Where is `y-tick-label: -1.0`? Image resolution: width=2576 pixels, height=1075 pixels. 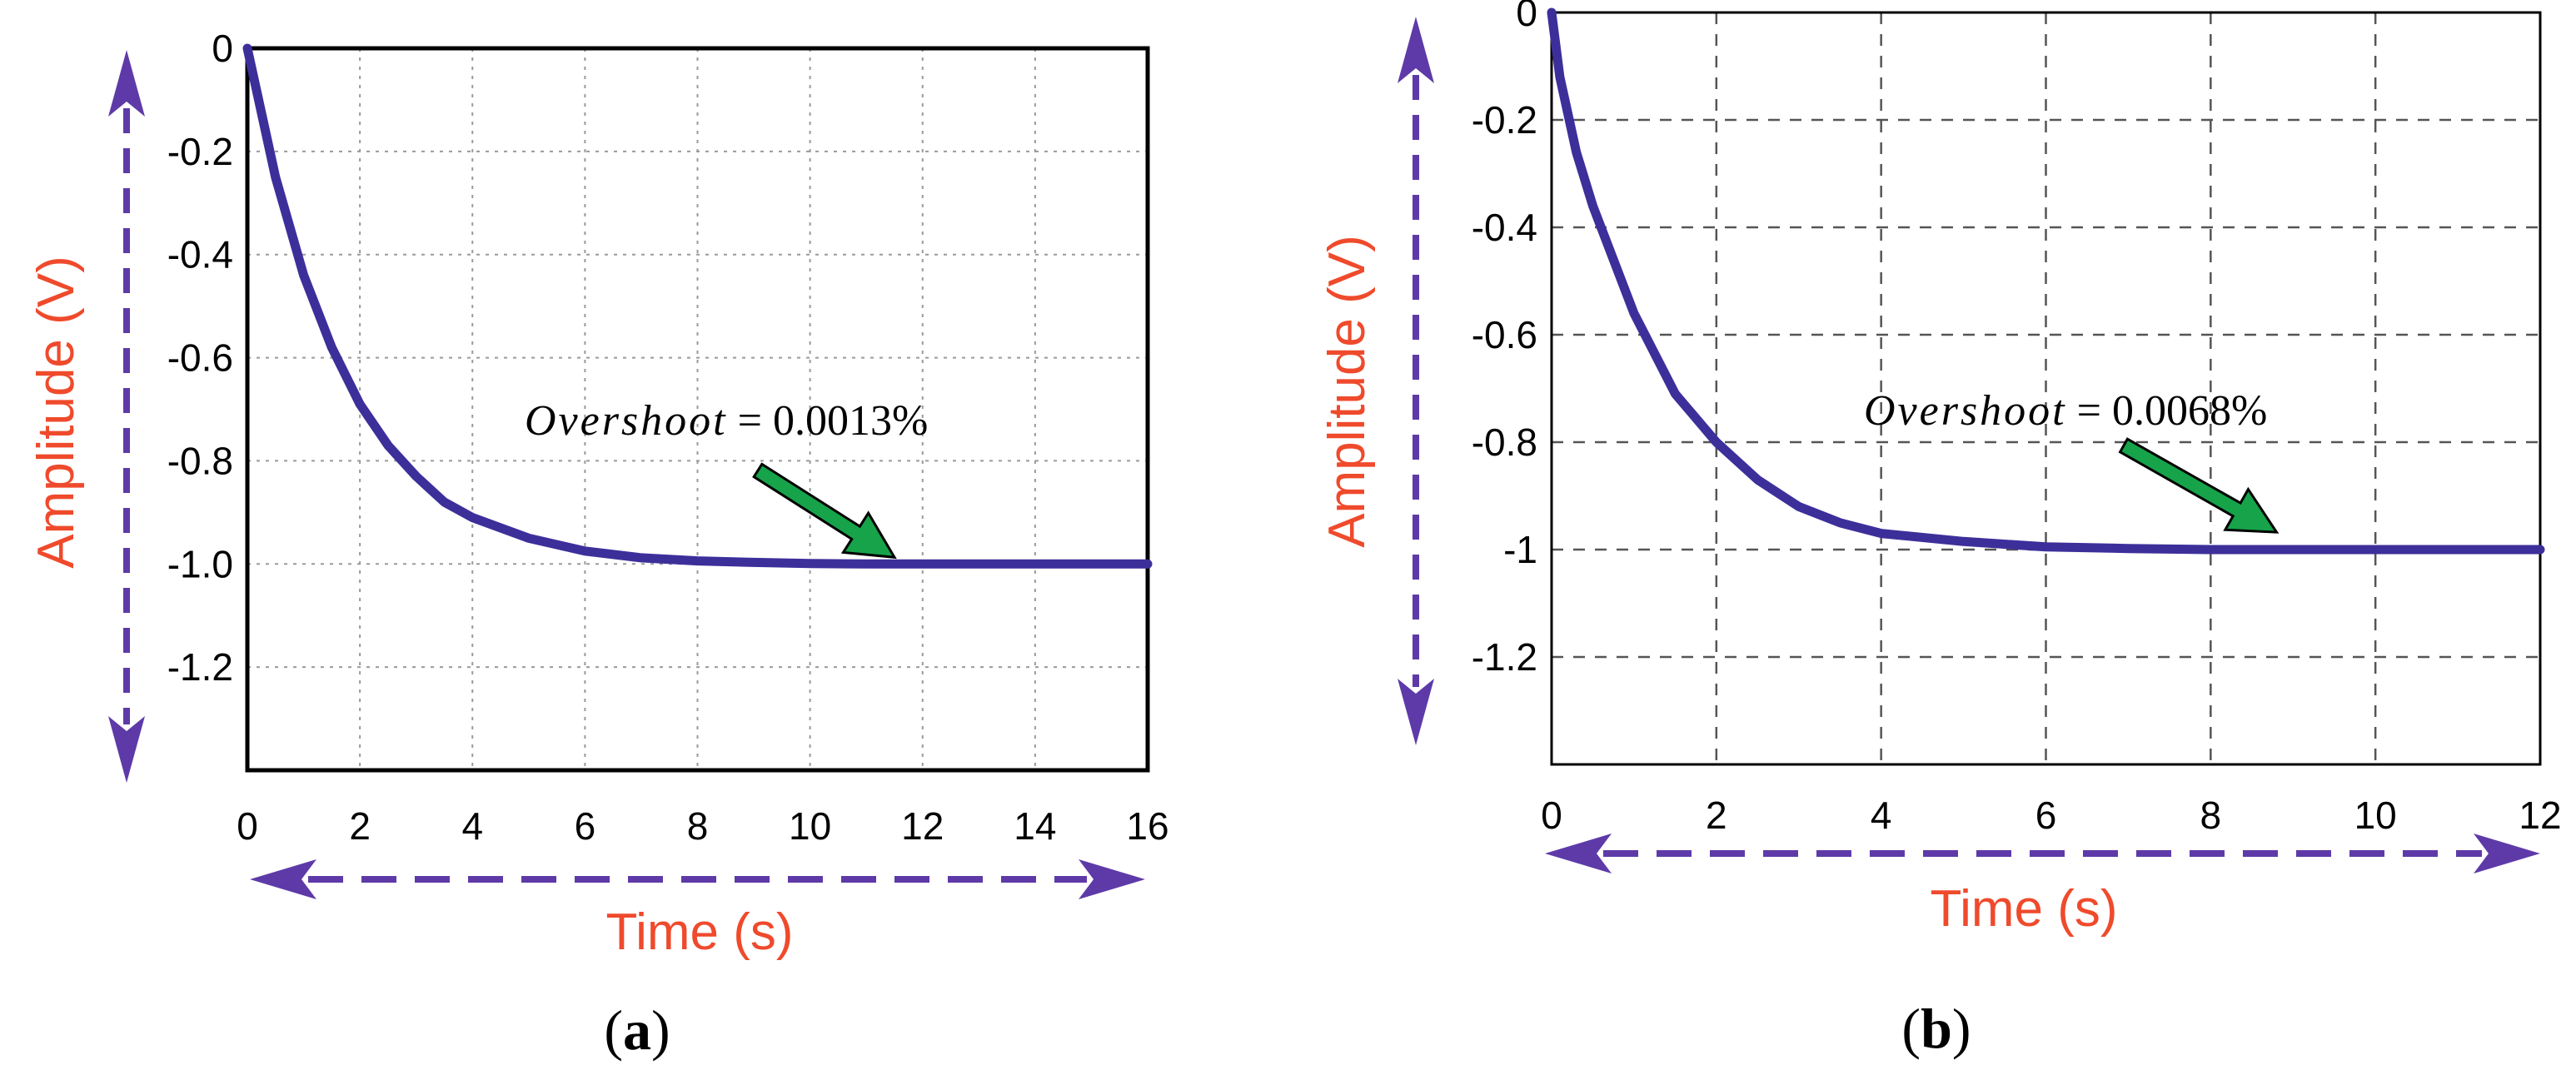 y-tick-label: -1.0 is located at coordinates (200, 563).